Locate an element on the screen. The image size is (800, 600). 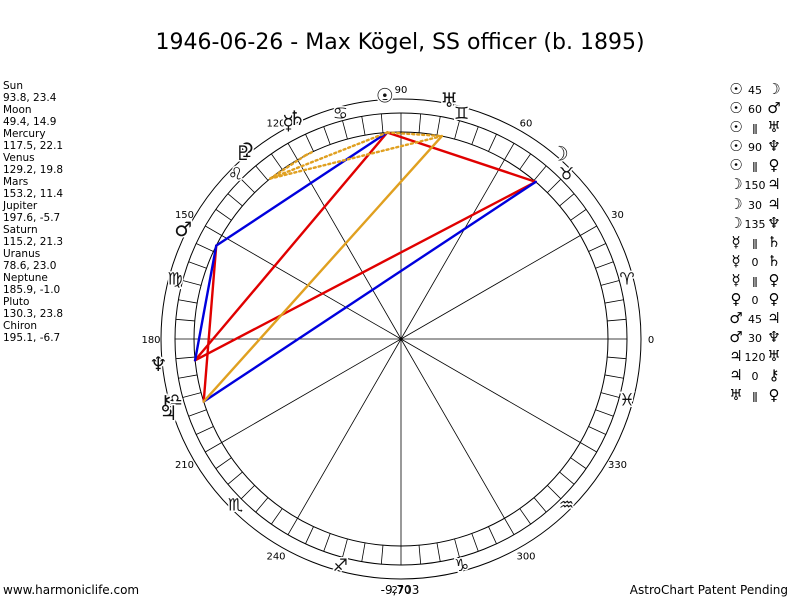
aspect-line-sun-venus is located at coordinates (328, 155).